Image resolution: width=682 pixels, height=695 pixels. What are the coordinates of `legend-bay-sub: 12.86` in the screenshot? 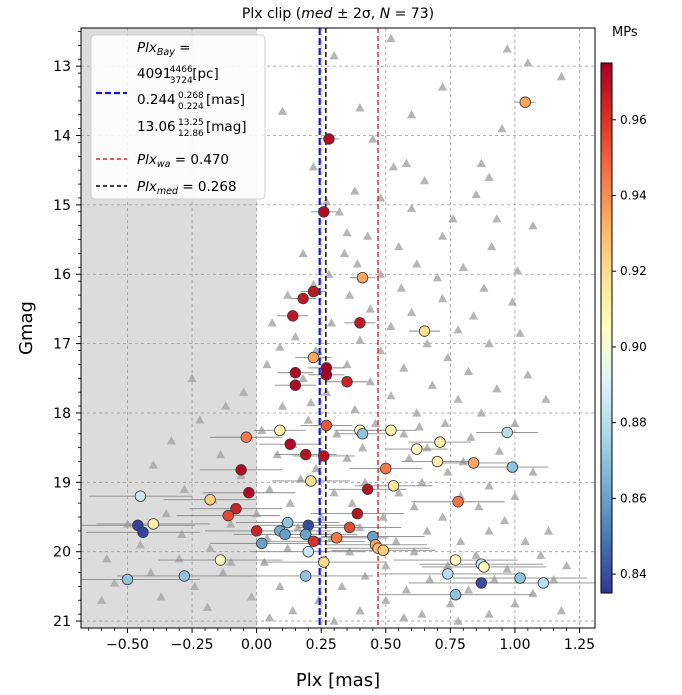 It's located at (191, 134).